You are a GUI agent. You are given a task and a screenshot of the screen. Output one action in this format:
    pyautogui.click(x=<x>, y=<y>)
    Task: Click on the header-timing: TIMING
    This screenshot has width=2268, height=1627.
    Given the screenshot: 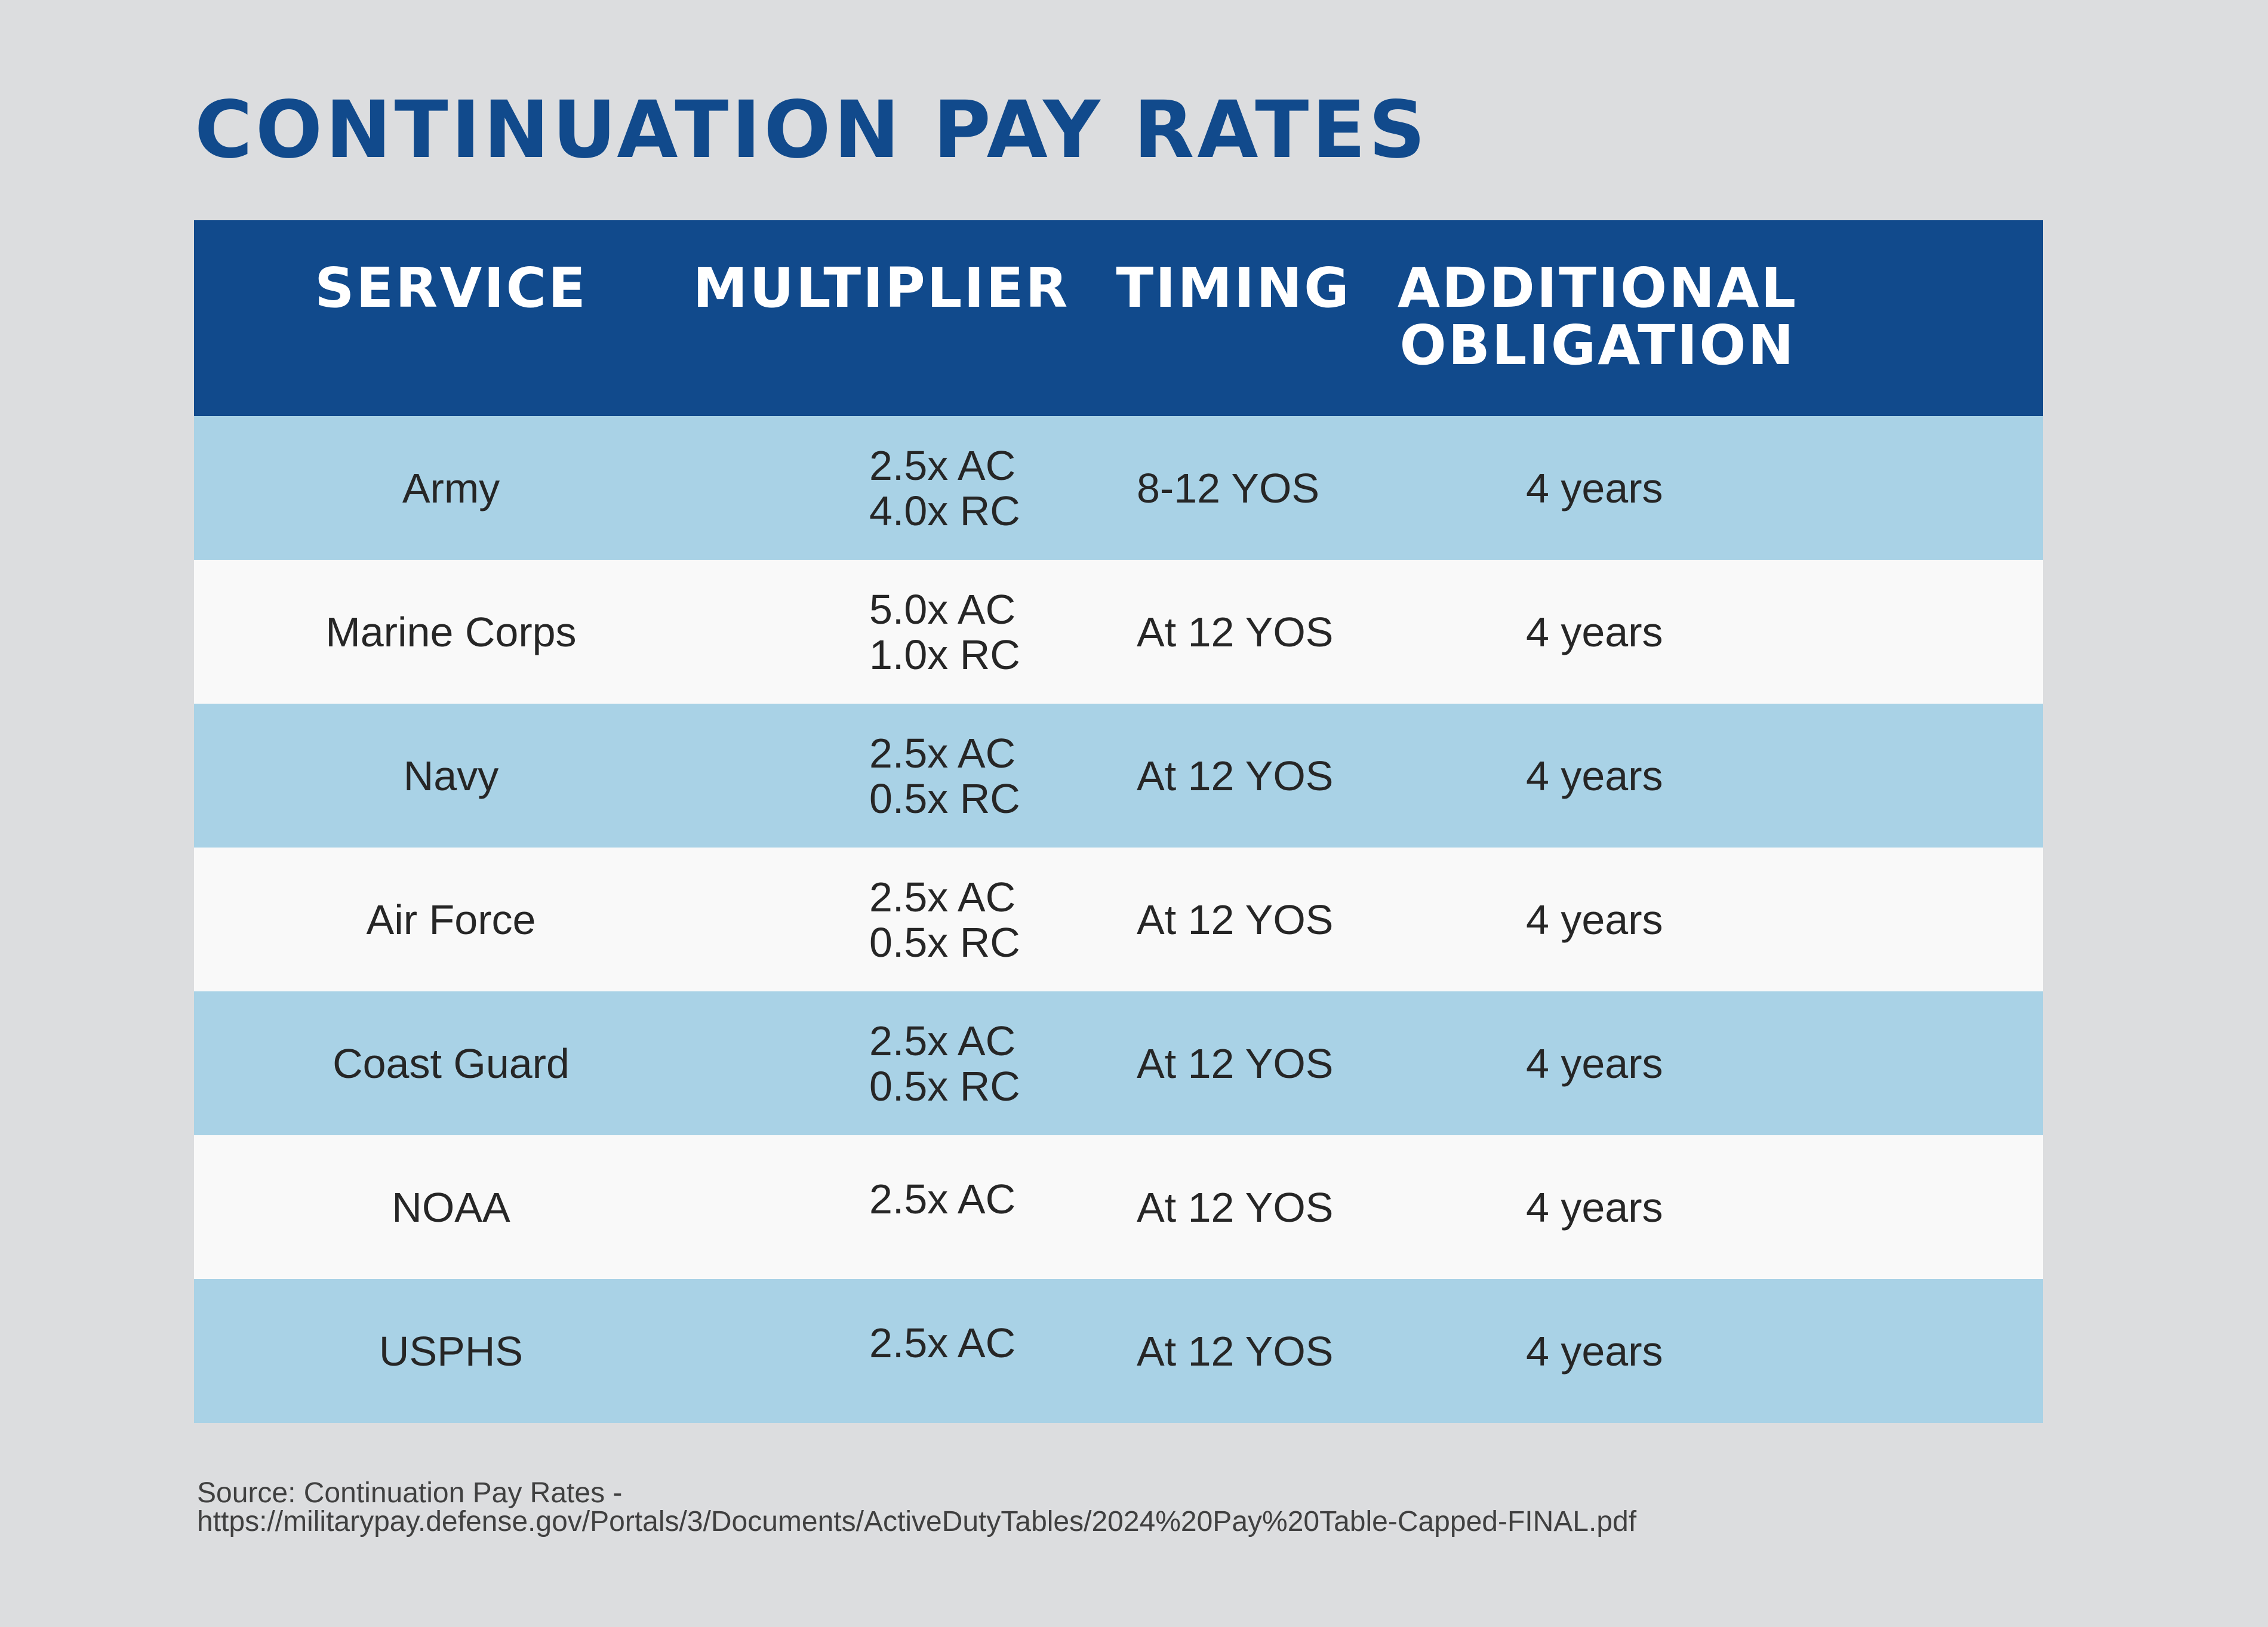 What is the action you would take?
    pyautogui.click(x=1233, y=288)
    